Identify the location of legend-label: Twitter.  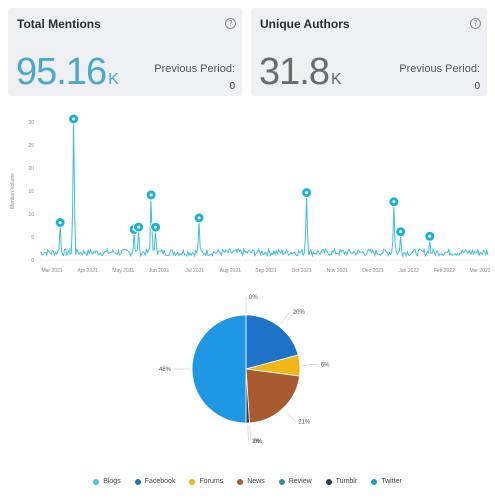
(391, 481).